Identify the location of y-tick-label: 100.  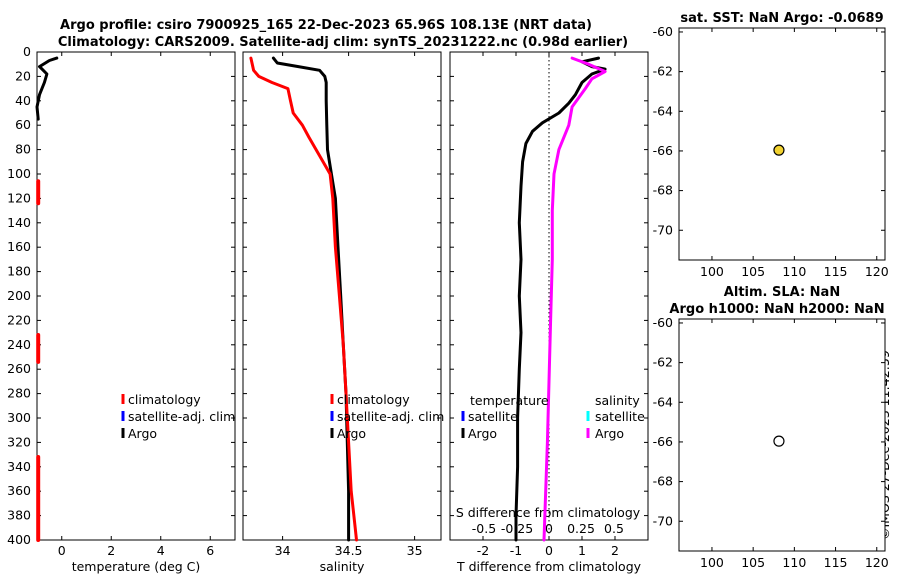
(19, 173).